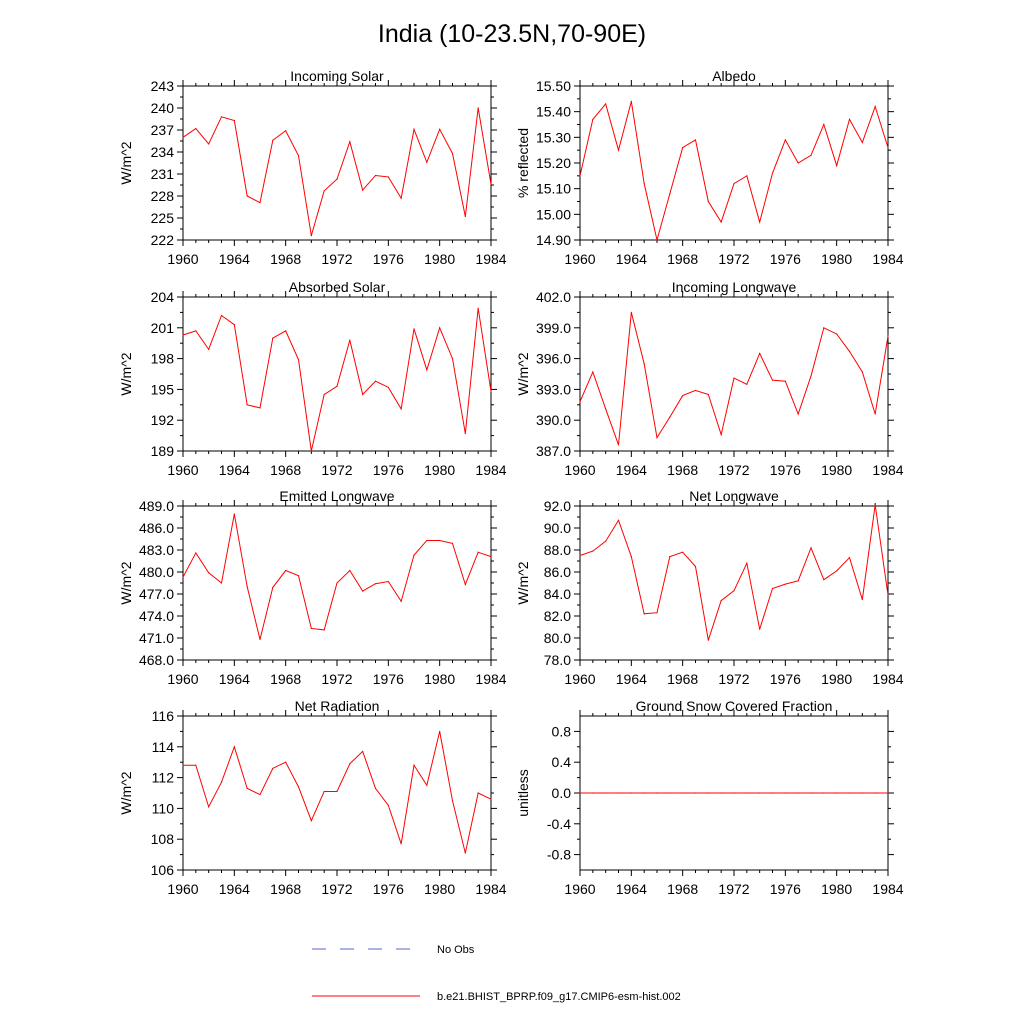 The image size is (1024, 1024). What do you see at coordinates (553, 163) in the screenshot?
I see `y-tick-label: 15.20` at bounding box center [553, 163].